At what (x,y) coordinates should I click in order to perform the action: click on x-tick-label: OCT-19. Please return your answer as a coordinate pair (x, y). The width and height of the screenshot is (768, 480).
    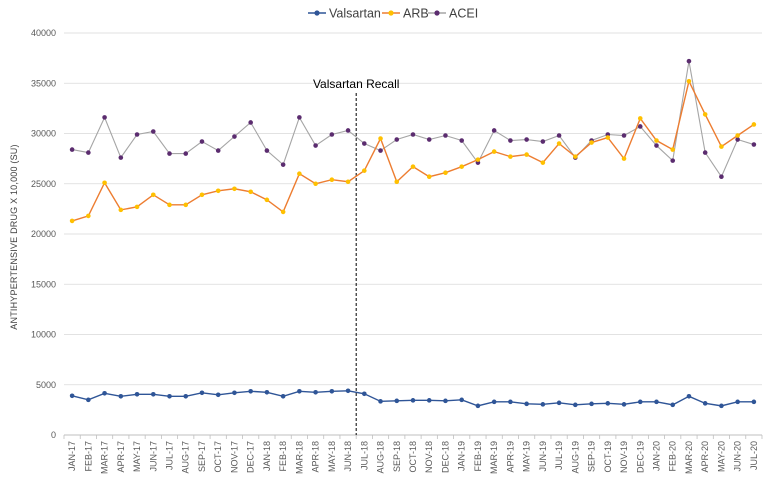
    Looking at the image, I should click on (608, 457).